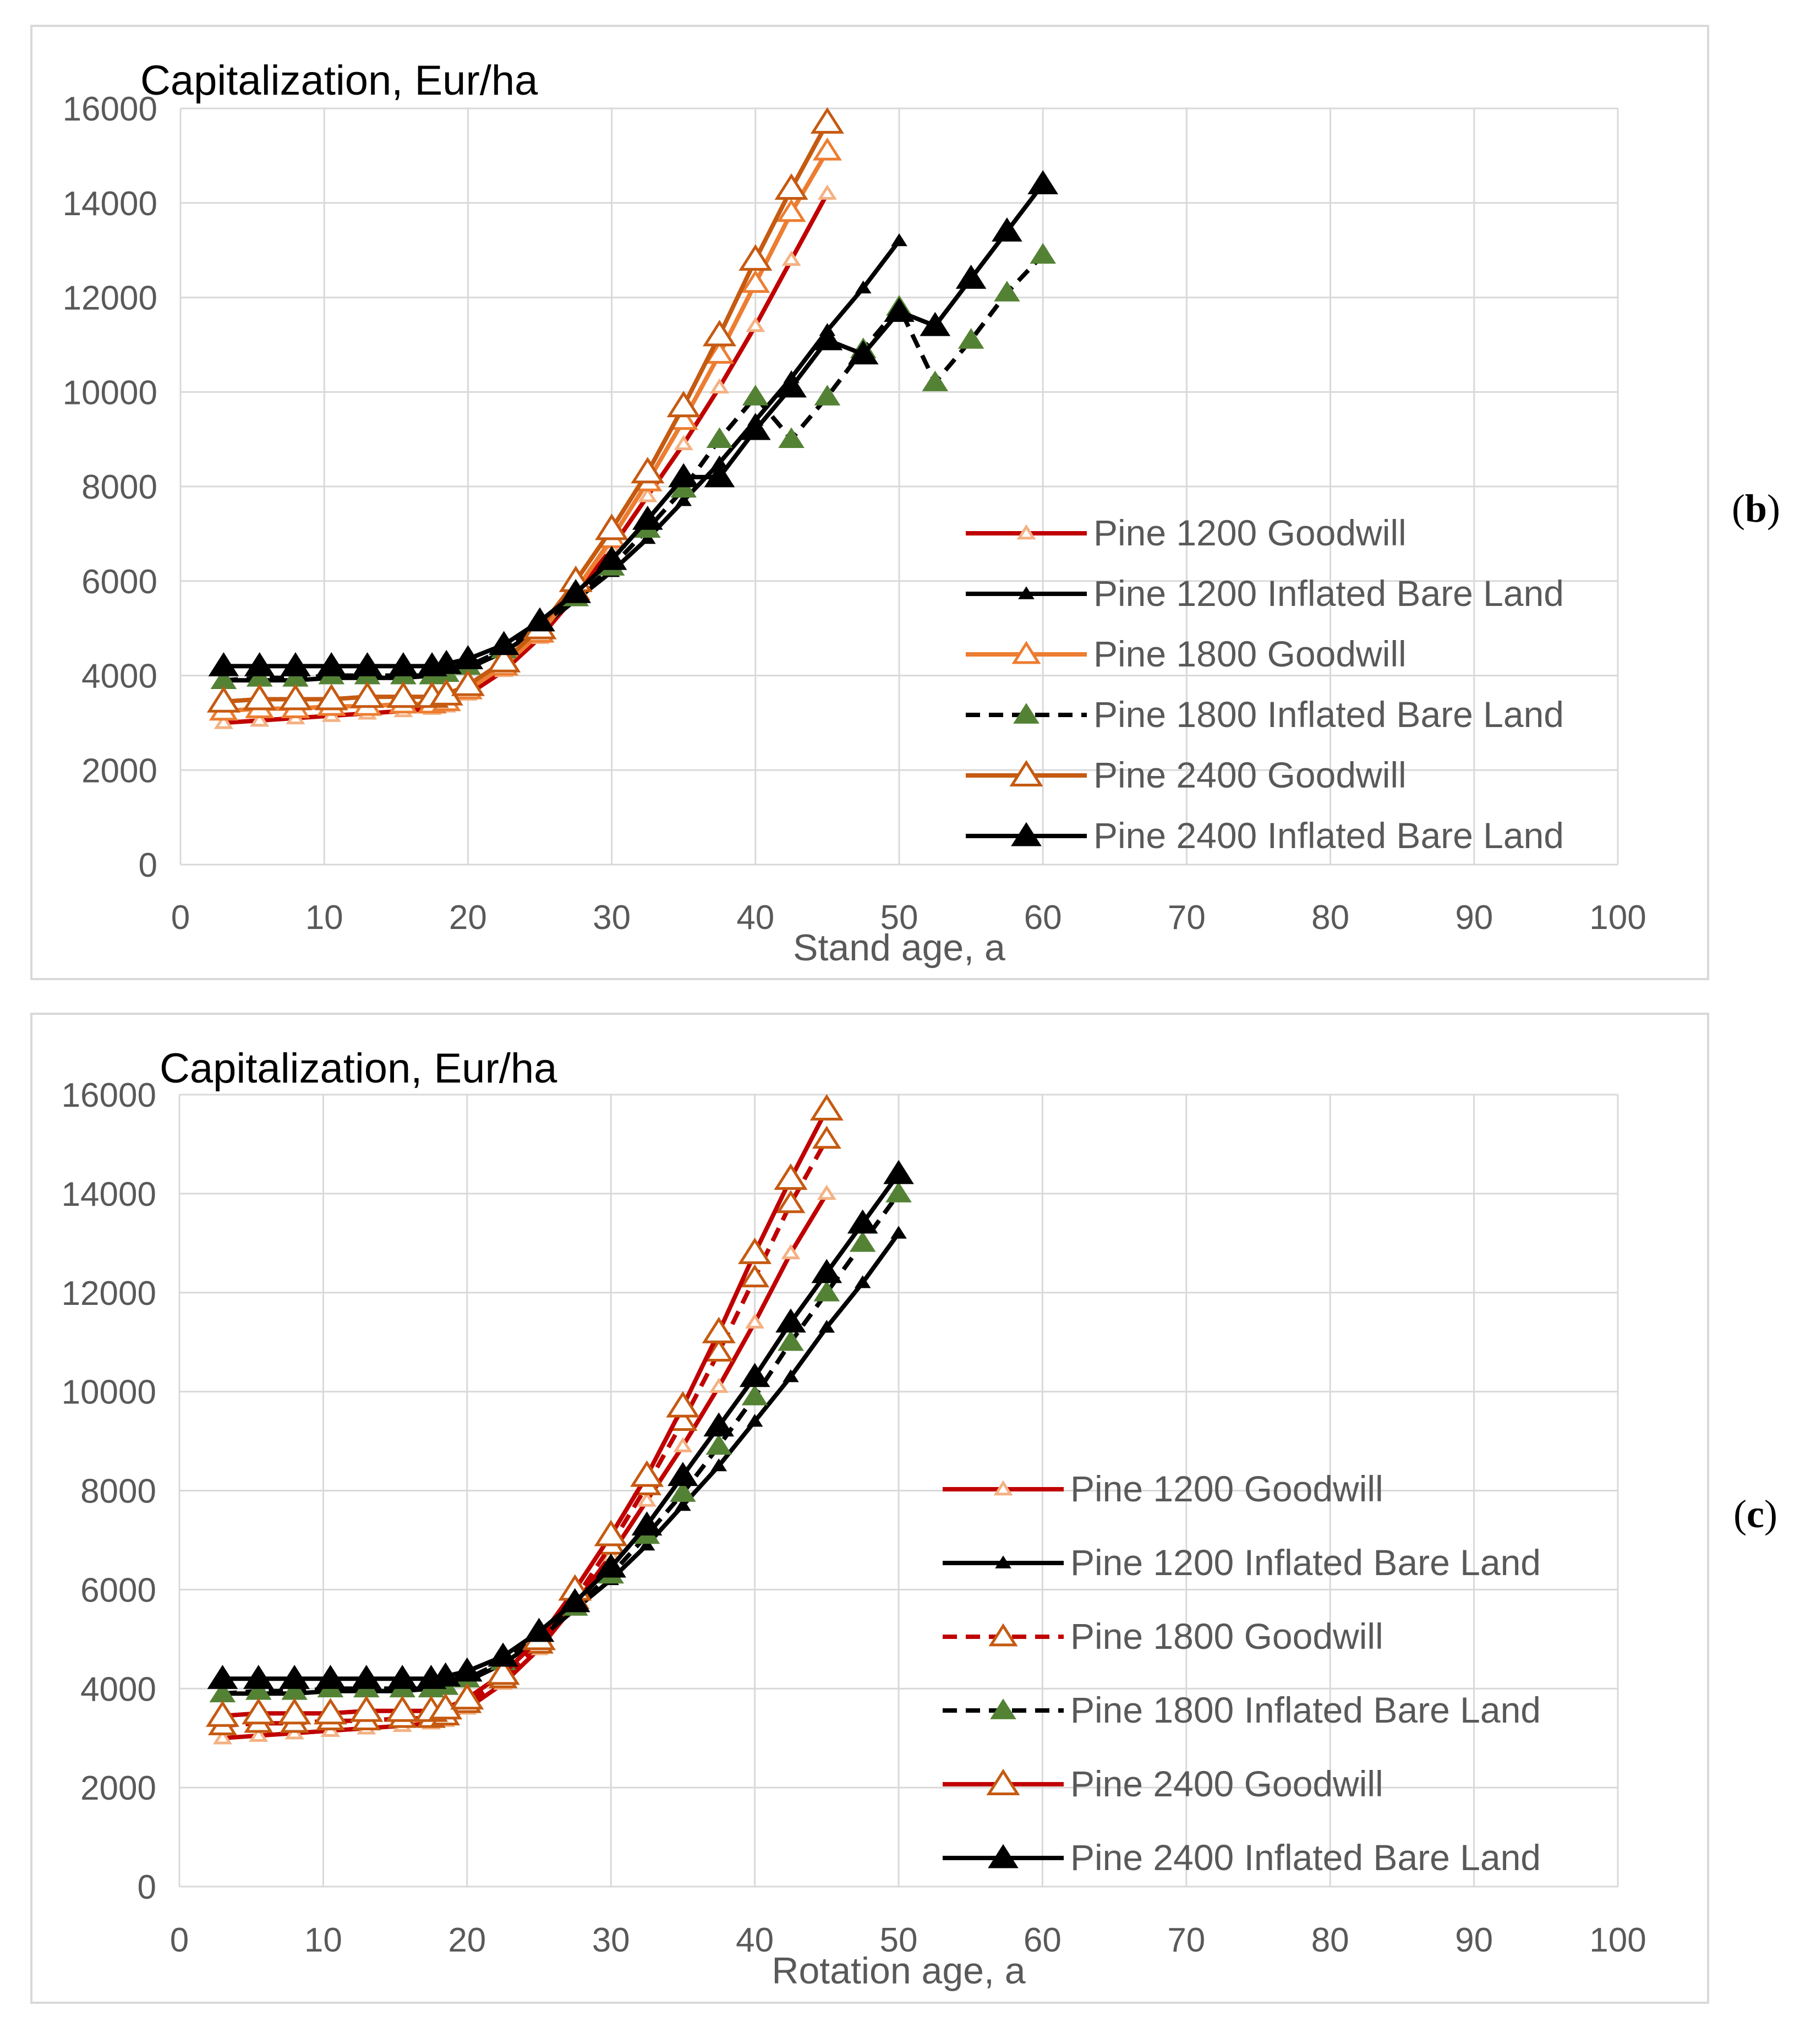  I want to click on y-tick-label: 8000, so click(118, 1492).